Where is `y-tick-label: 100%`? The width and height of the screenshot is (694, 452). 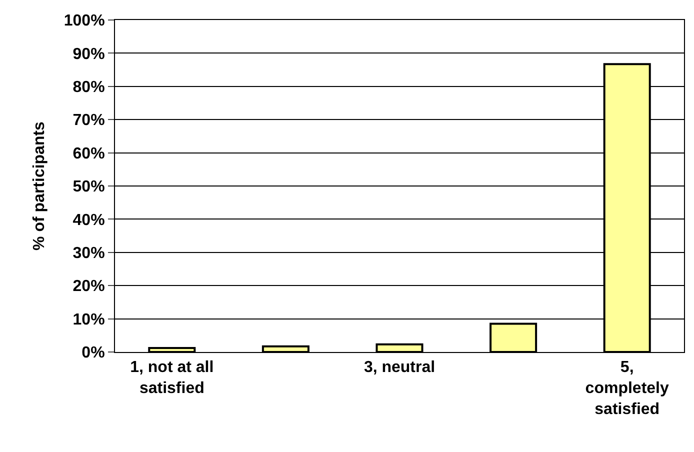
y-tick-label: 100% is located at coordinates (84, 21).